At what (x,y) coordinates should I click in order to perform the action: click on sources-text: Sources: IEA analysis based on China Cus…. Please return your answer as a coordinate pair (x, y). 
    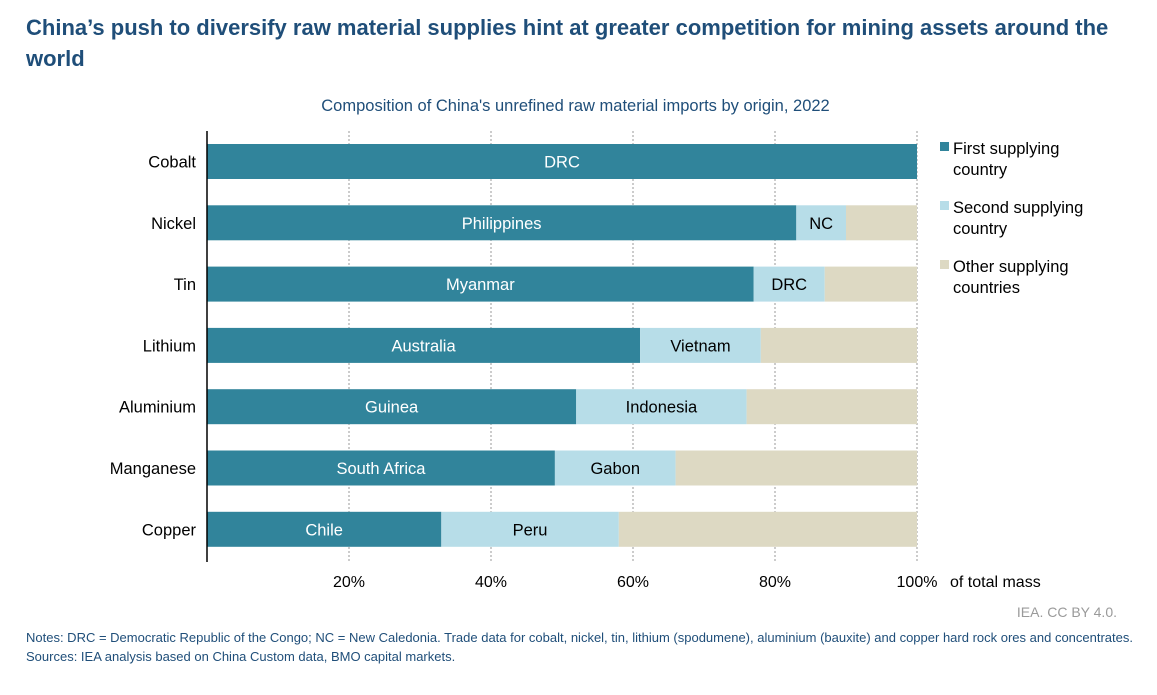
    Looking at the image, I should click on (241, 656).